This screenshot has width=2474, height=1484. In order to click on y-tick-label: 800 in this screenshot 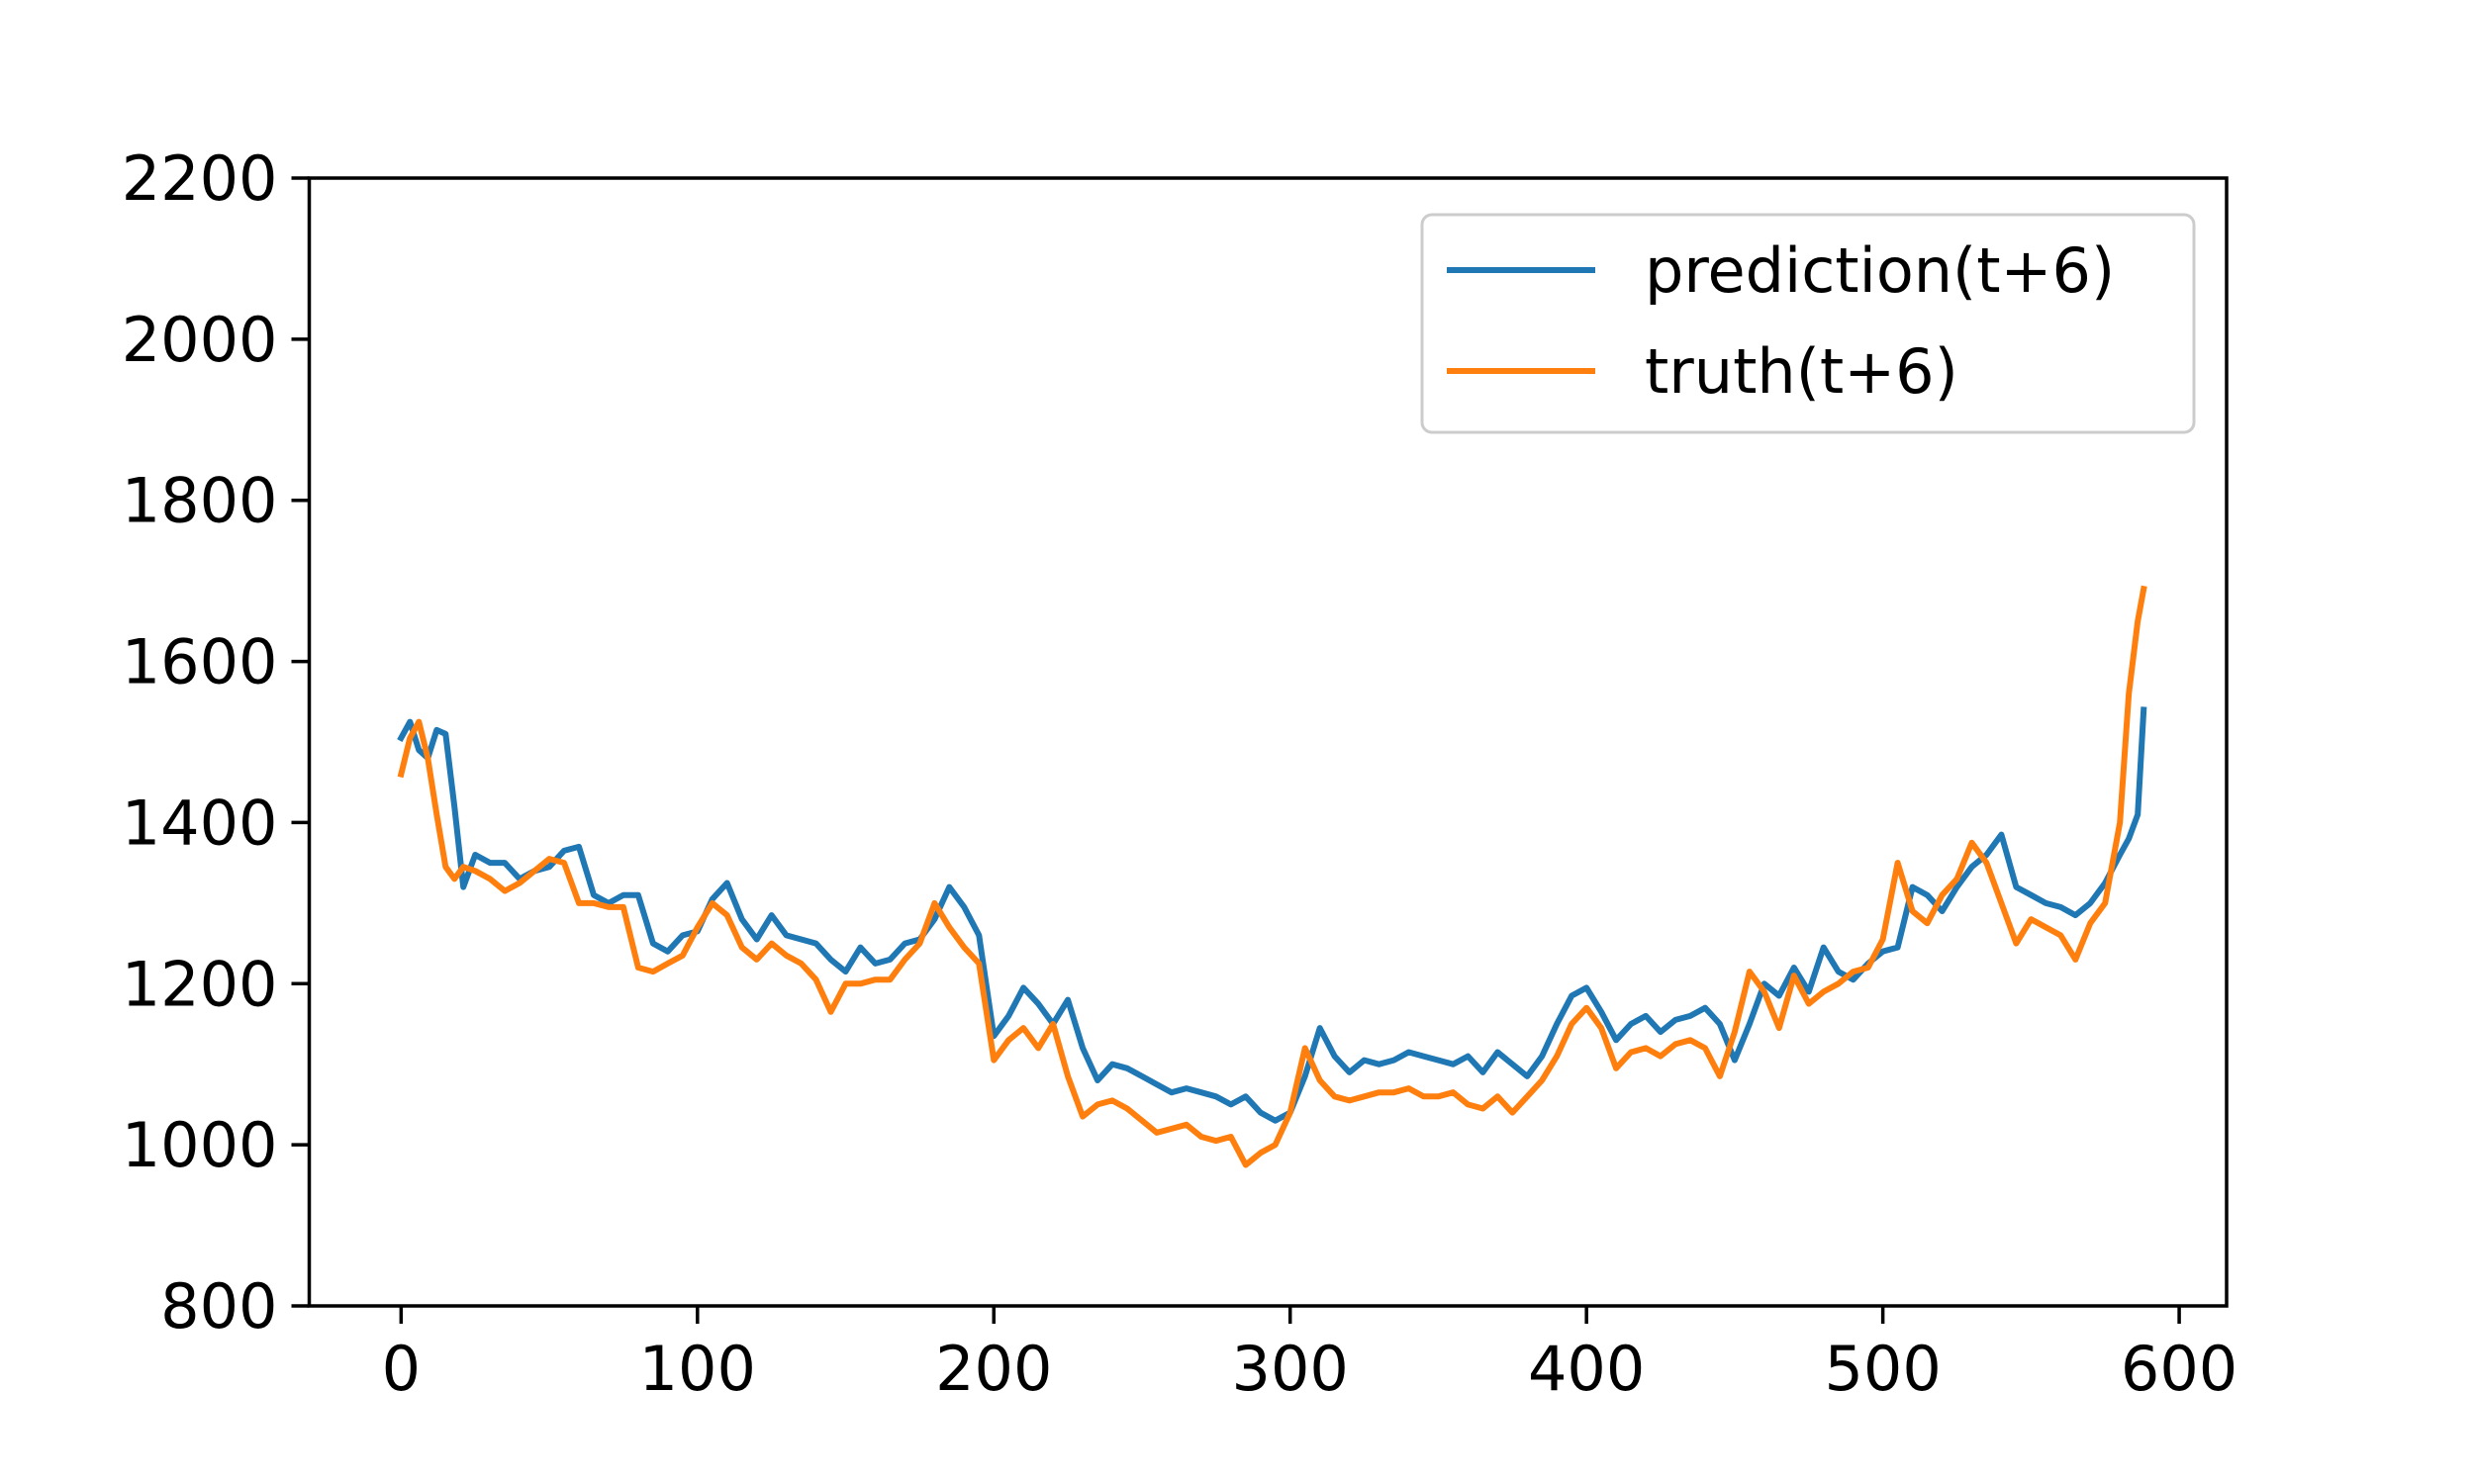, I will do `click(219, 1306)`.